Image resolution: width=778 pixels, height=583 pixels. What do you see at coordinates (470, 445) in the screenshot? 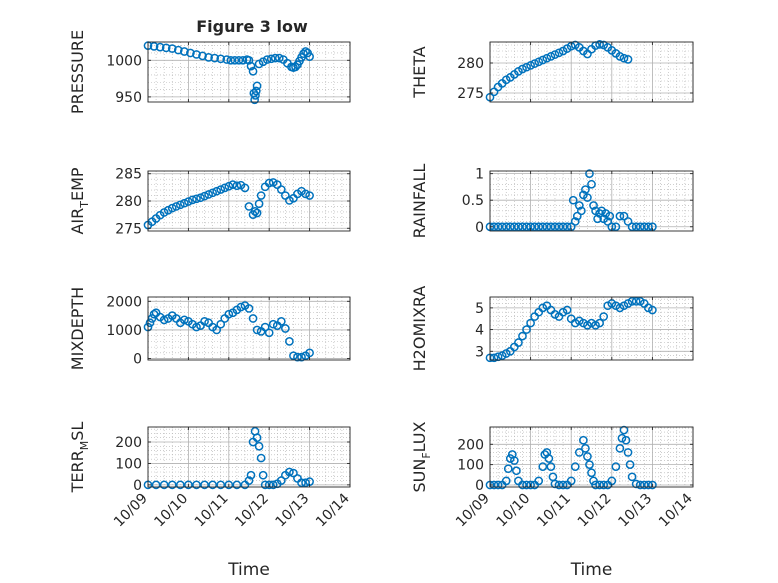
I see `y-tick-label: 200` at bounding box center [470, 445].